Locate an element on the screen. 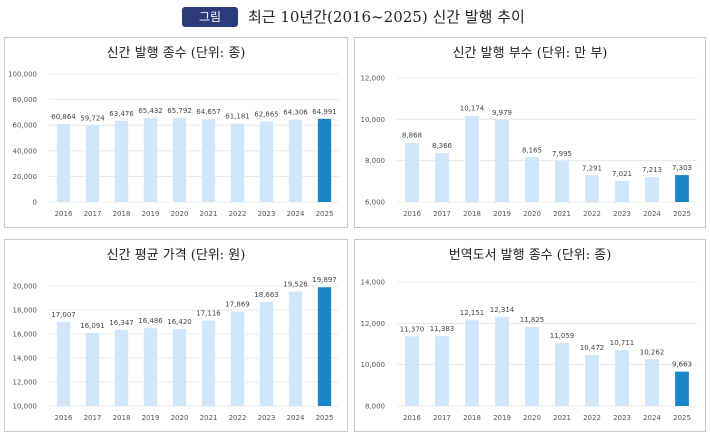 The height and width of the screenshot is (447, 710). y-tick-label: 6,000 is located at coordinates (375, 203).